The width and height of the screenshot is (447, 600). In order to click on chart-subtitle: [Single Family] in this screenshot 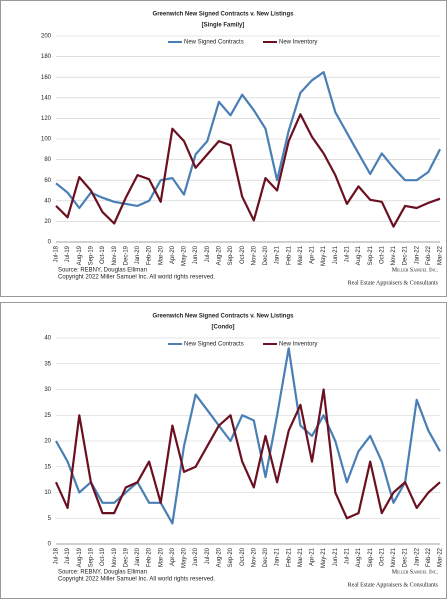, I will do `click(223, 26)`.